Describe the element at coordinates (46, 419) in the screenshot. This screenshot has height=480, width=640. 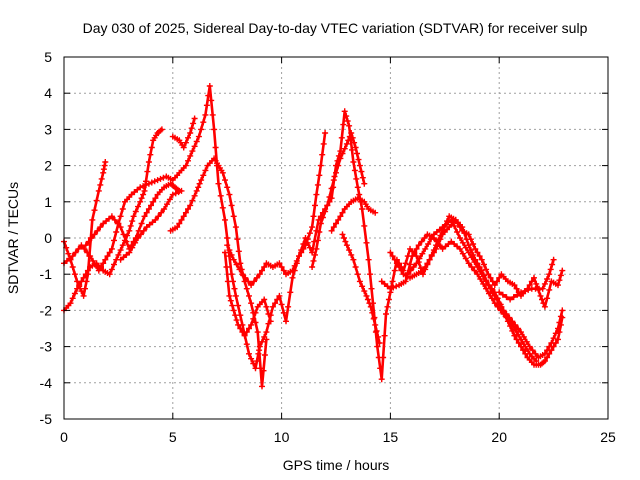
I see `y-tick-label: -5` at that location.